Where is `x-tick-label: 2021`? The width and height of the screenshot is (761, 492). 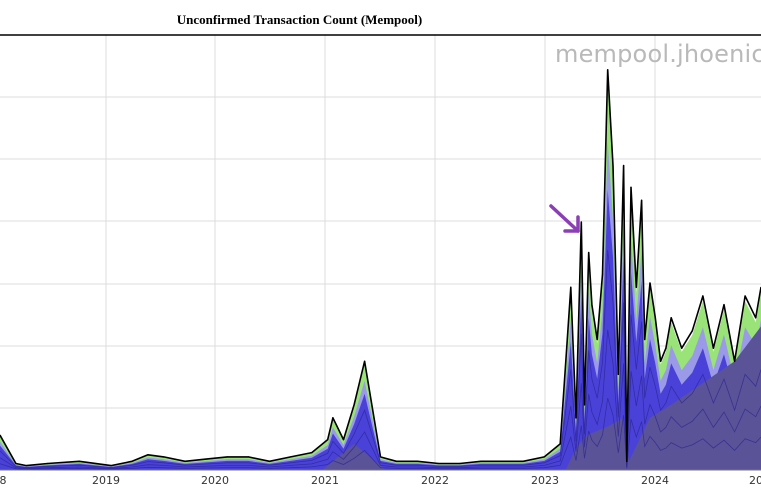
x-tick-label: 2021 is located at coordinates (325, 480).